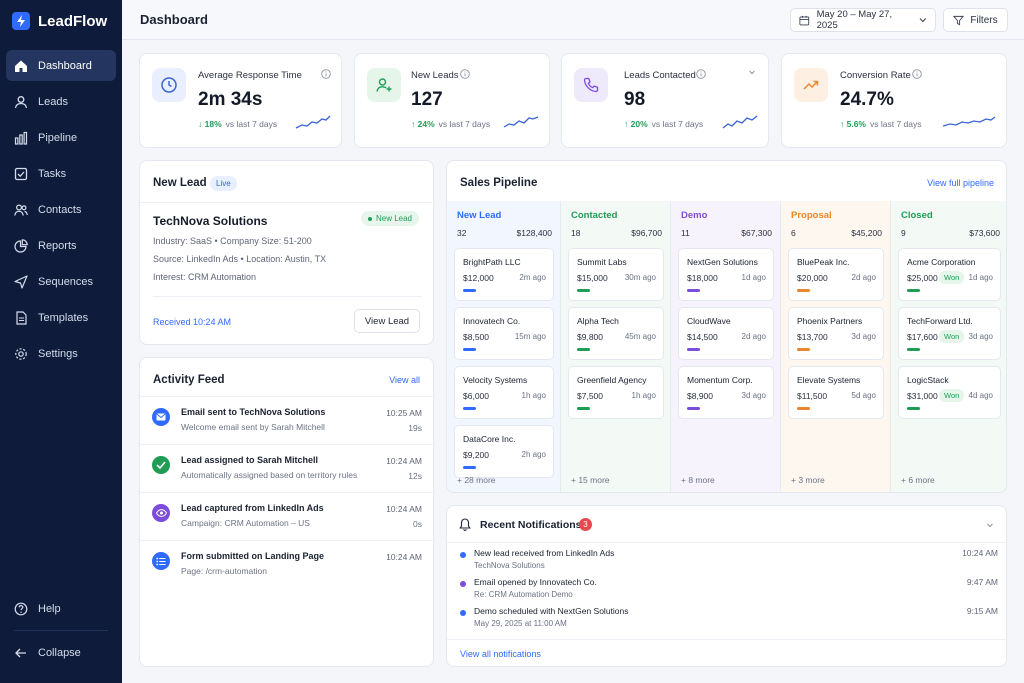 The image size is (1024, 683). What do you see at coordinates (61, 633) in the screenshot?
I see `sidebar-footer: Help Collapse` at bounding box center [61, 633].